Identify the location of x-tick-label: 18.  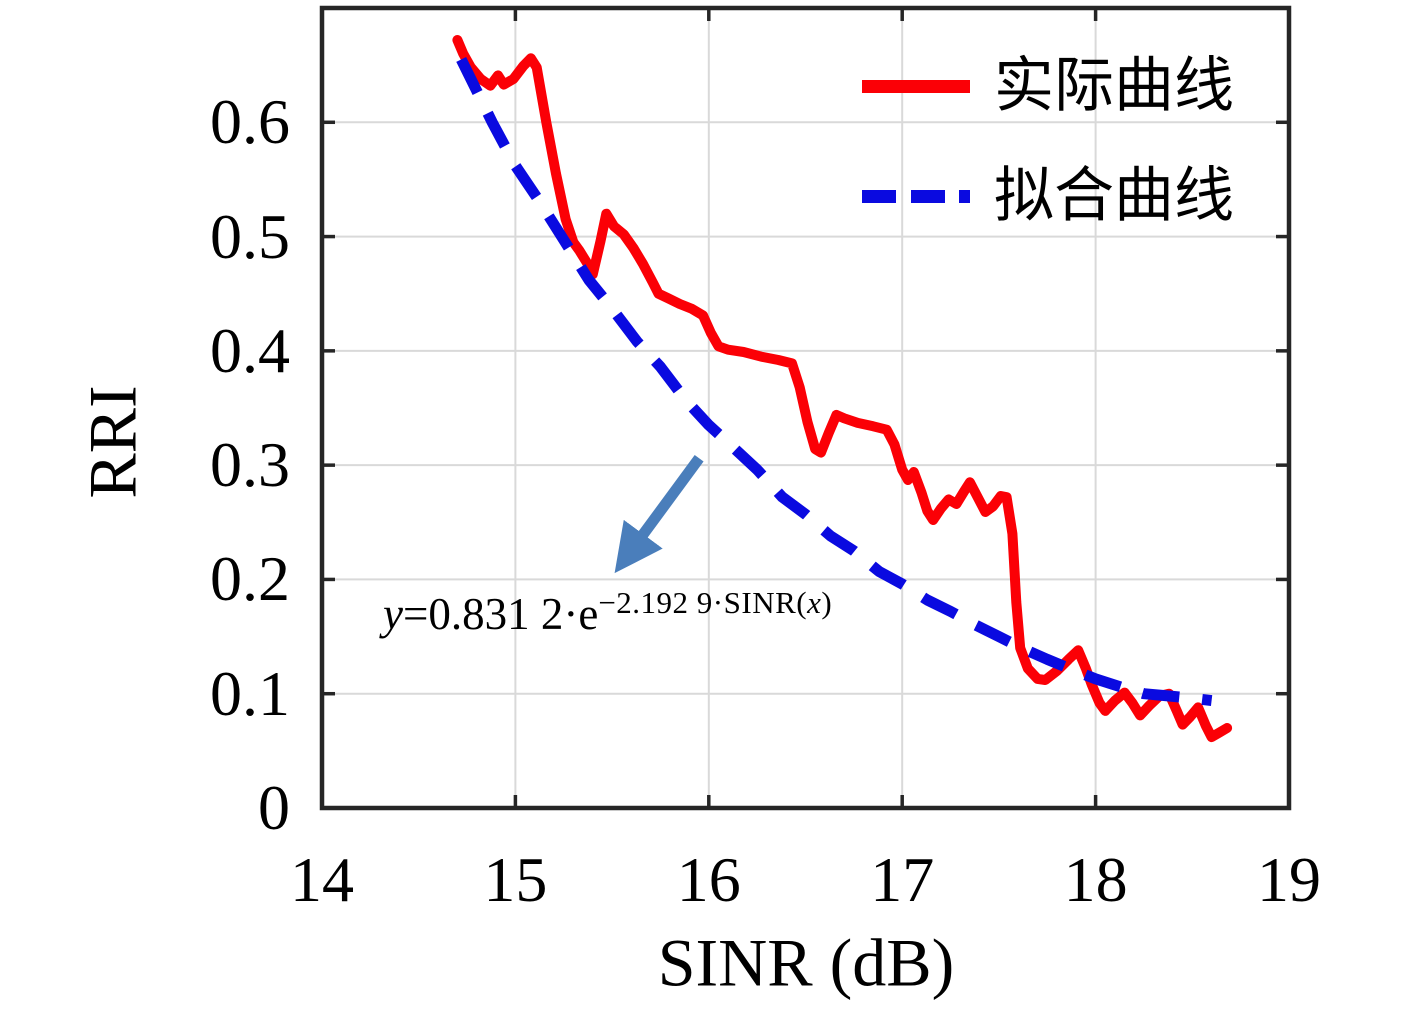
(1095, 879).